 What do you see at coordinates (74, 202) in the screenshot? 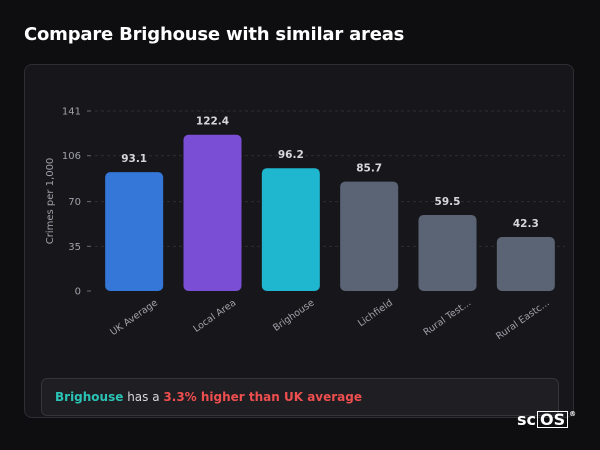
I see `y-tick-label: 70` at bounding box center [74, 202].